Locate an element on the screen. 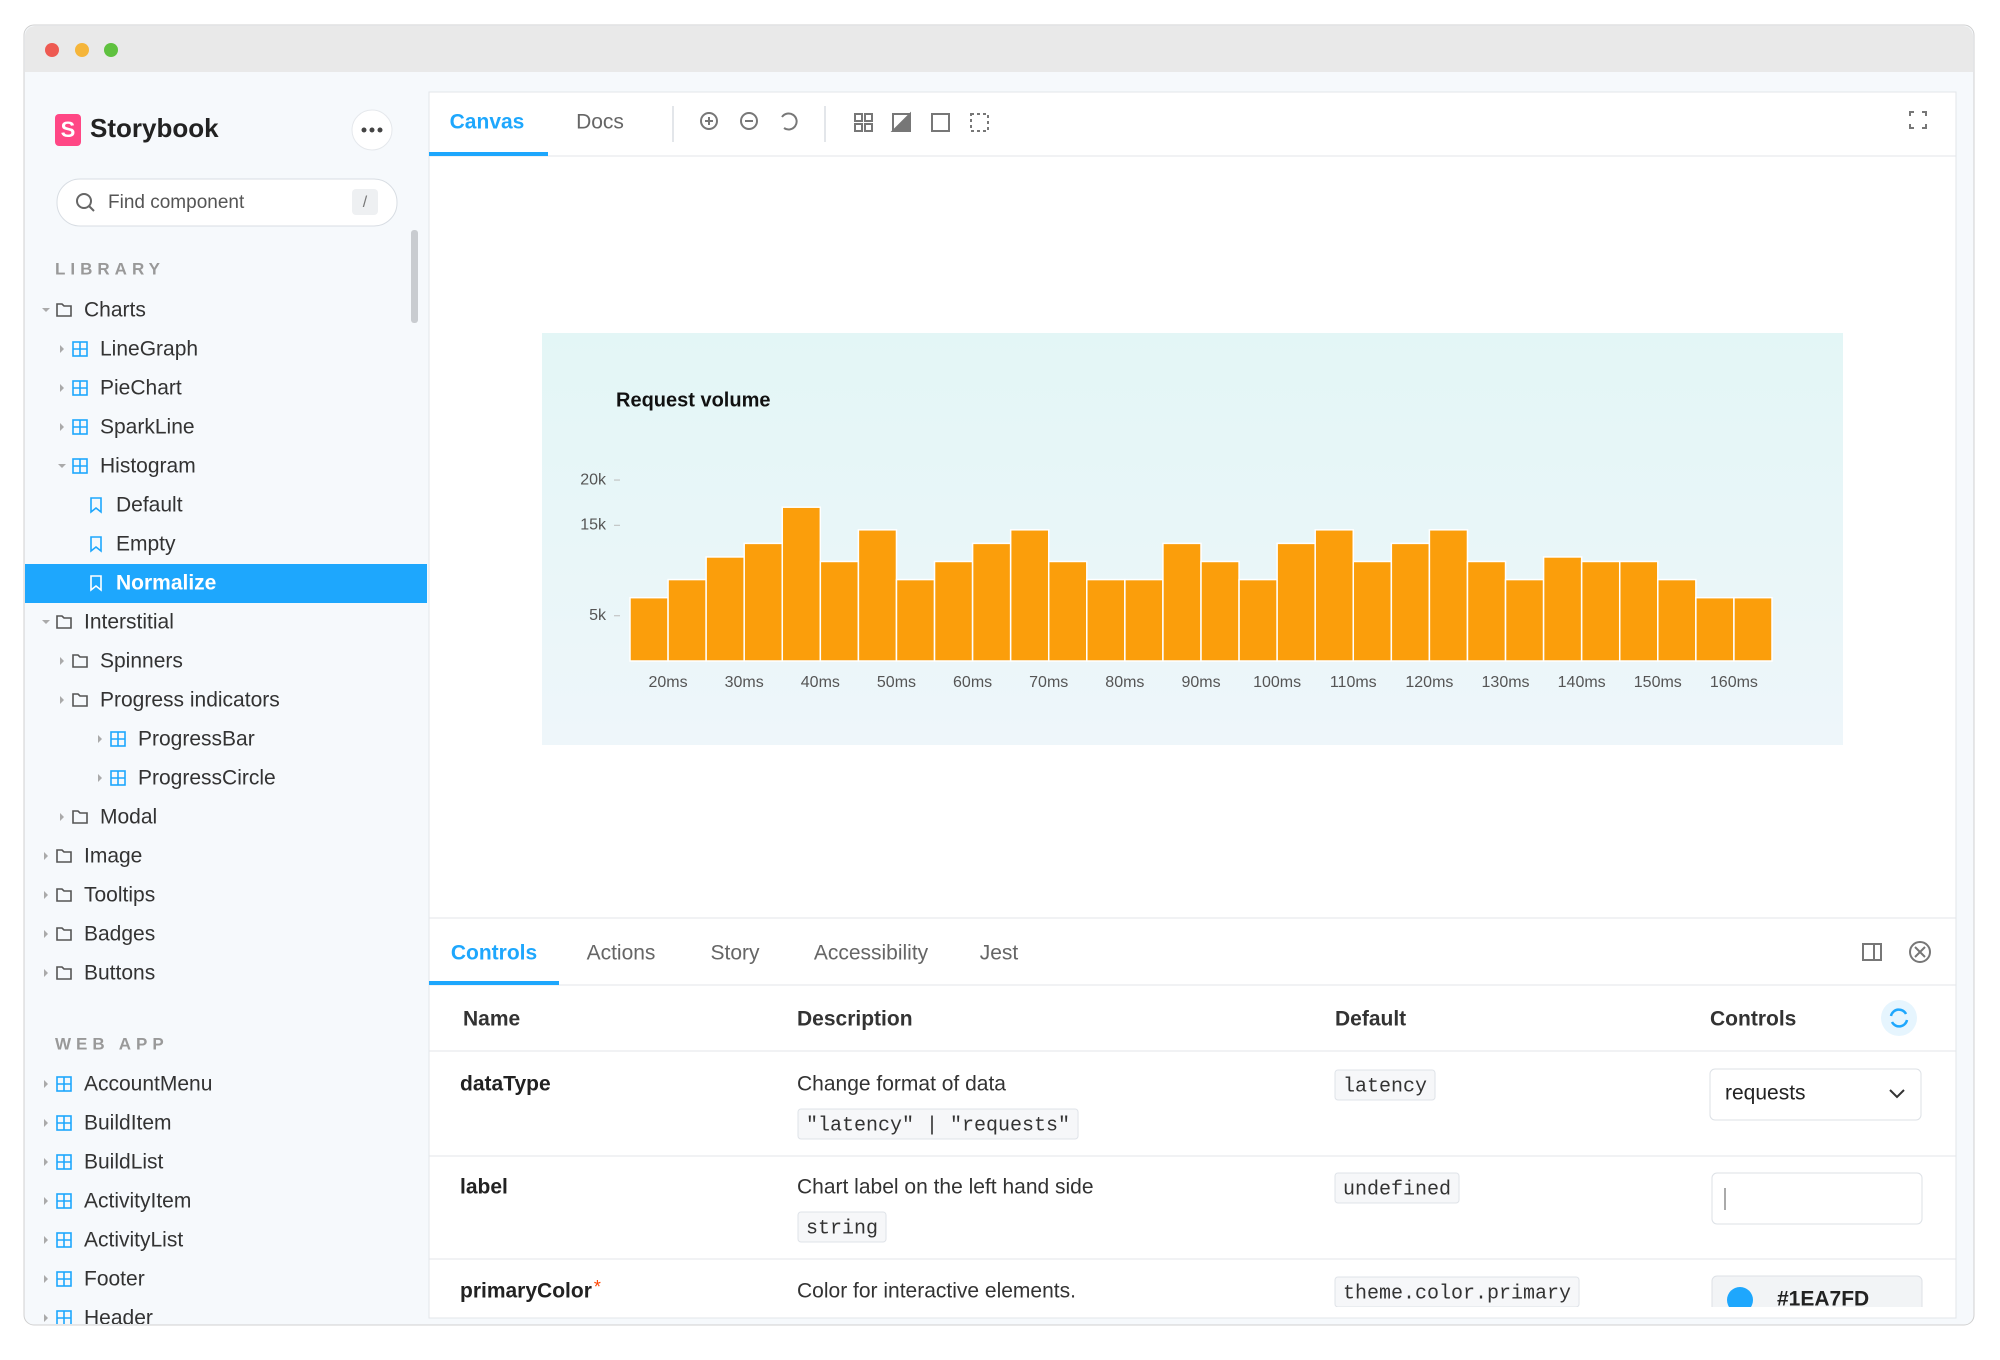  reset-button is located at coordinates (1899, 1018).